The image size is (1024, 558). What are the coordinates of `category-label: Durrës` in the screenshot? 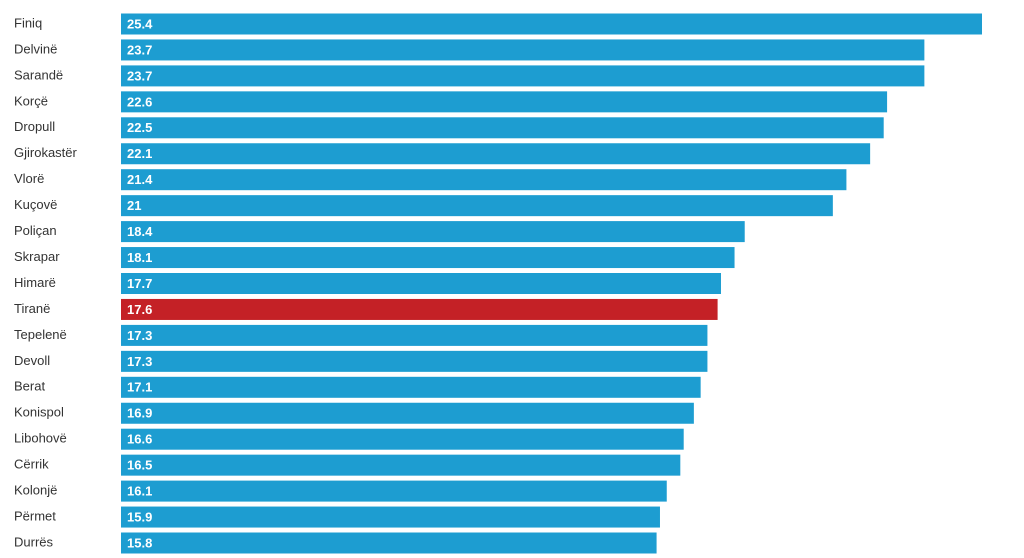 It's located at (34, 541).